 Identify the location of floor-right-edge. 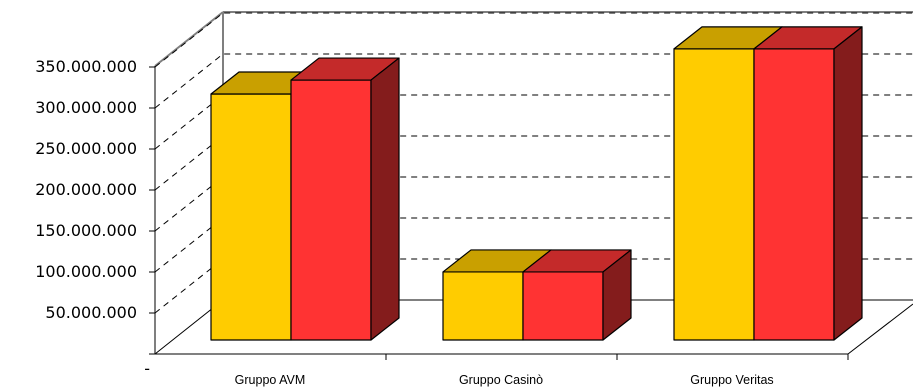
(880, 329).